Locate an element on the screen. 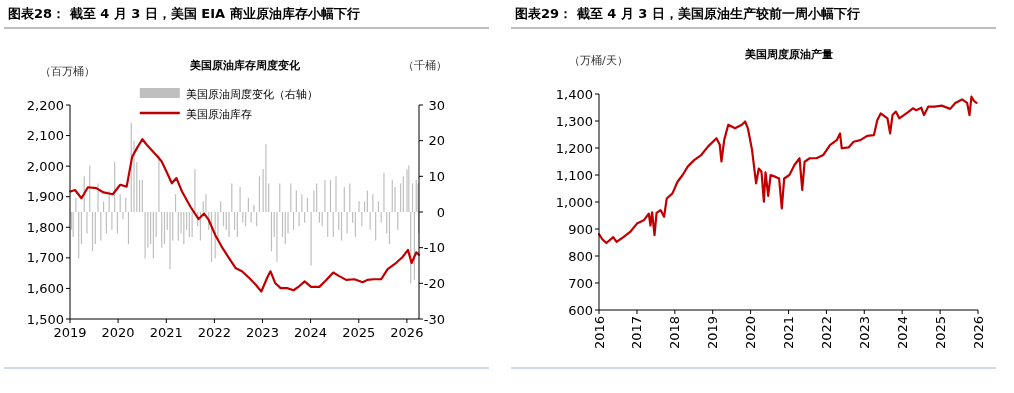 The image size is (1014, 393). y-tick-label: 600 is located at coordinates (580, 310).